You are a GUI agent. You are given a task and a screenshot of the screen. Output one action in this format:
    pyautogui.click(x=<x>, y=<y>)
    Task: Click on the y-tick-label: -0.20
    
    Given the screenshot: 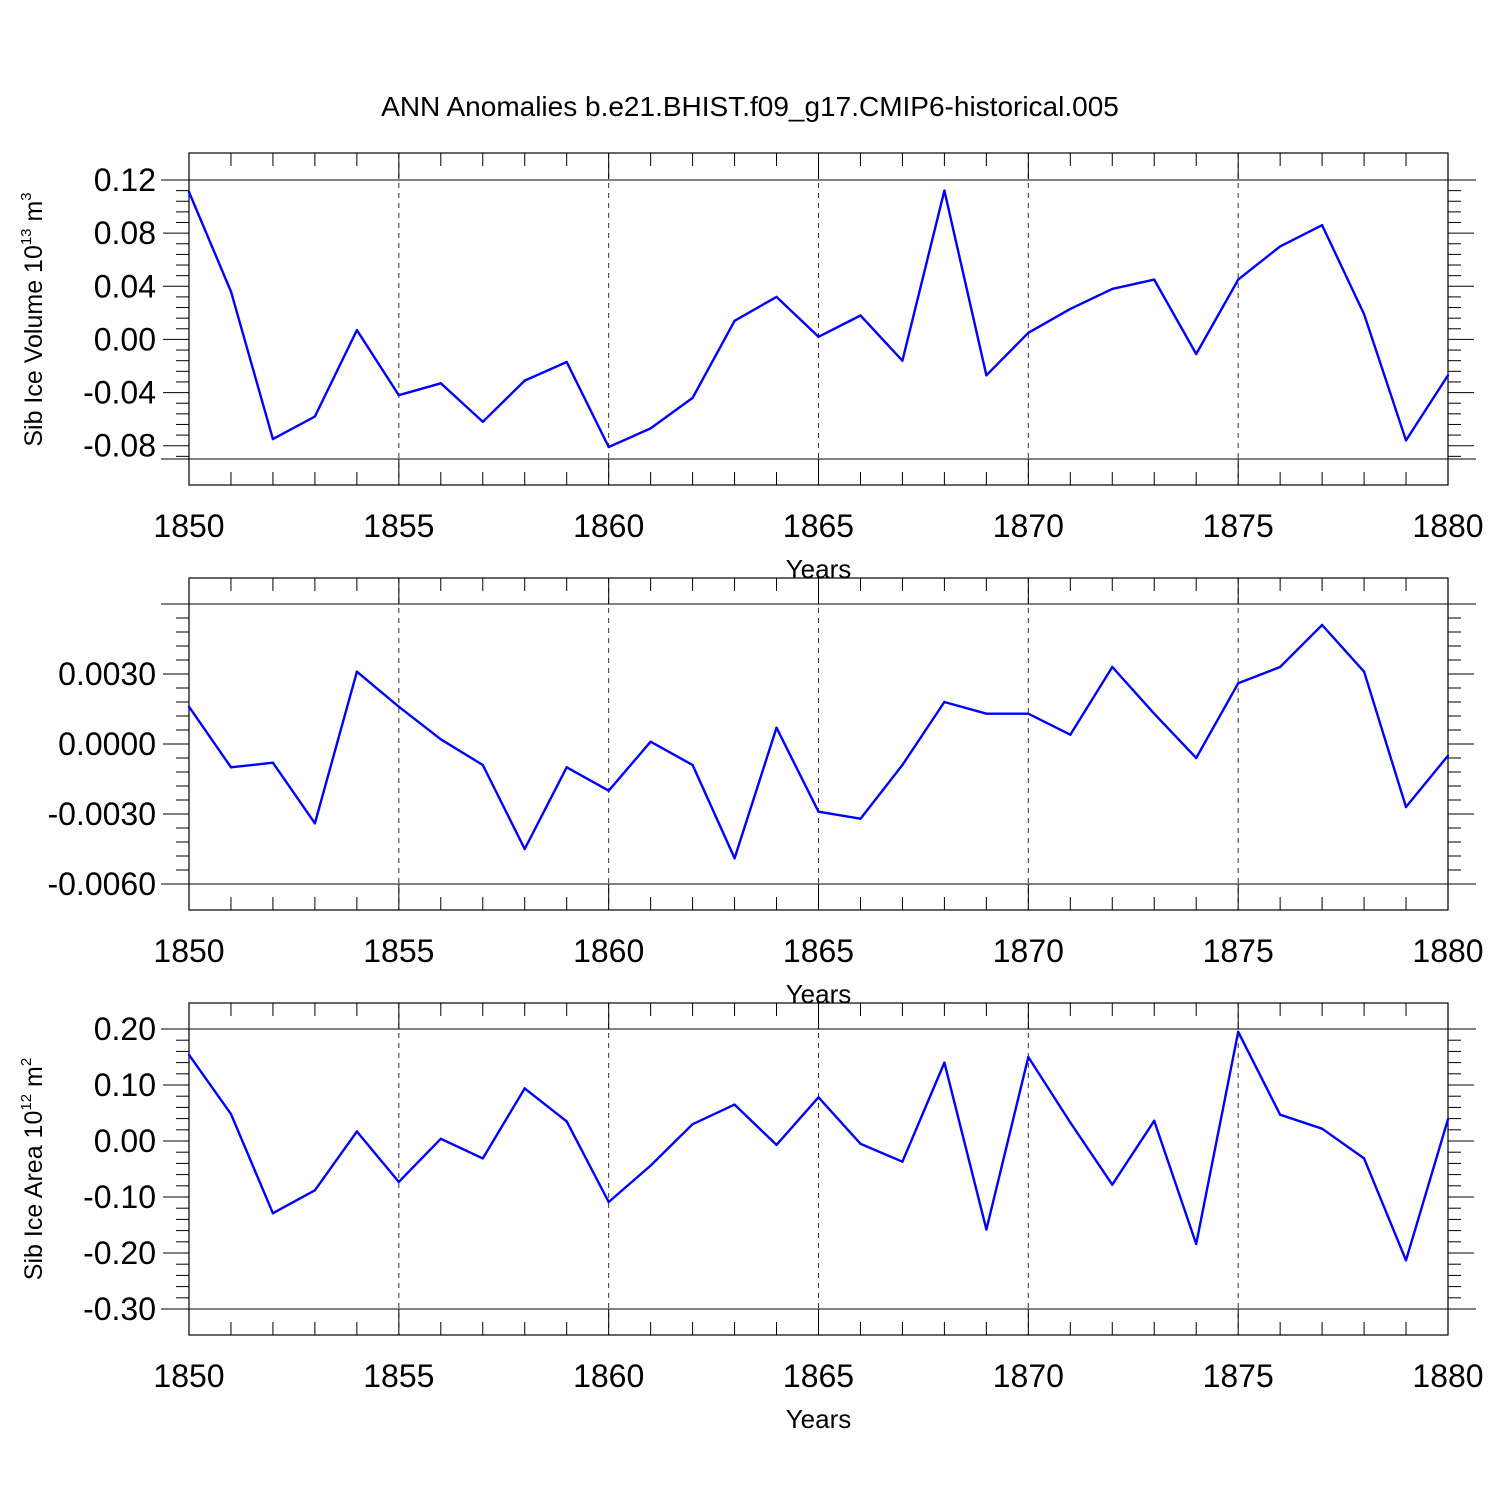 What is the action you would take?
    pyautogui.click(x=119, y=1253)
    